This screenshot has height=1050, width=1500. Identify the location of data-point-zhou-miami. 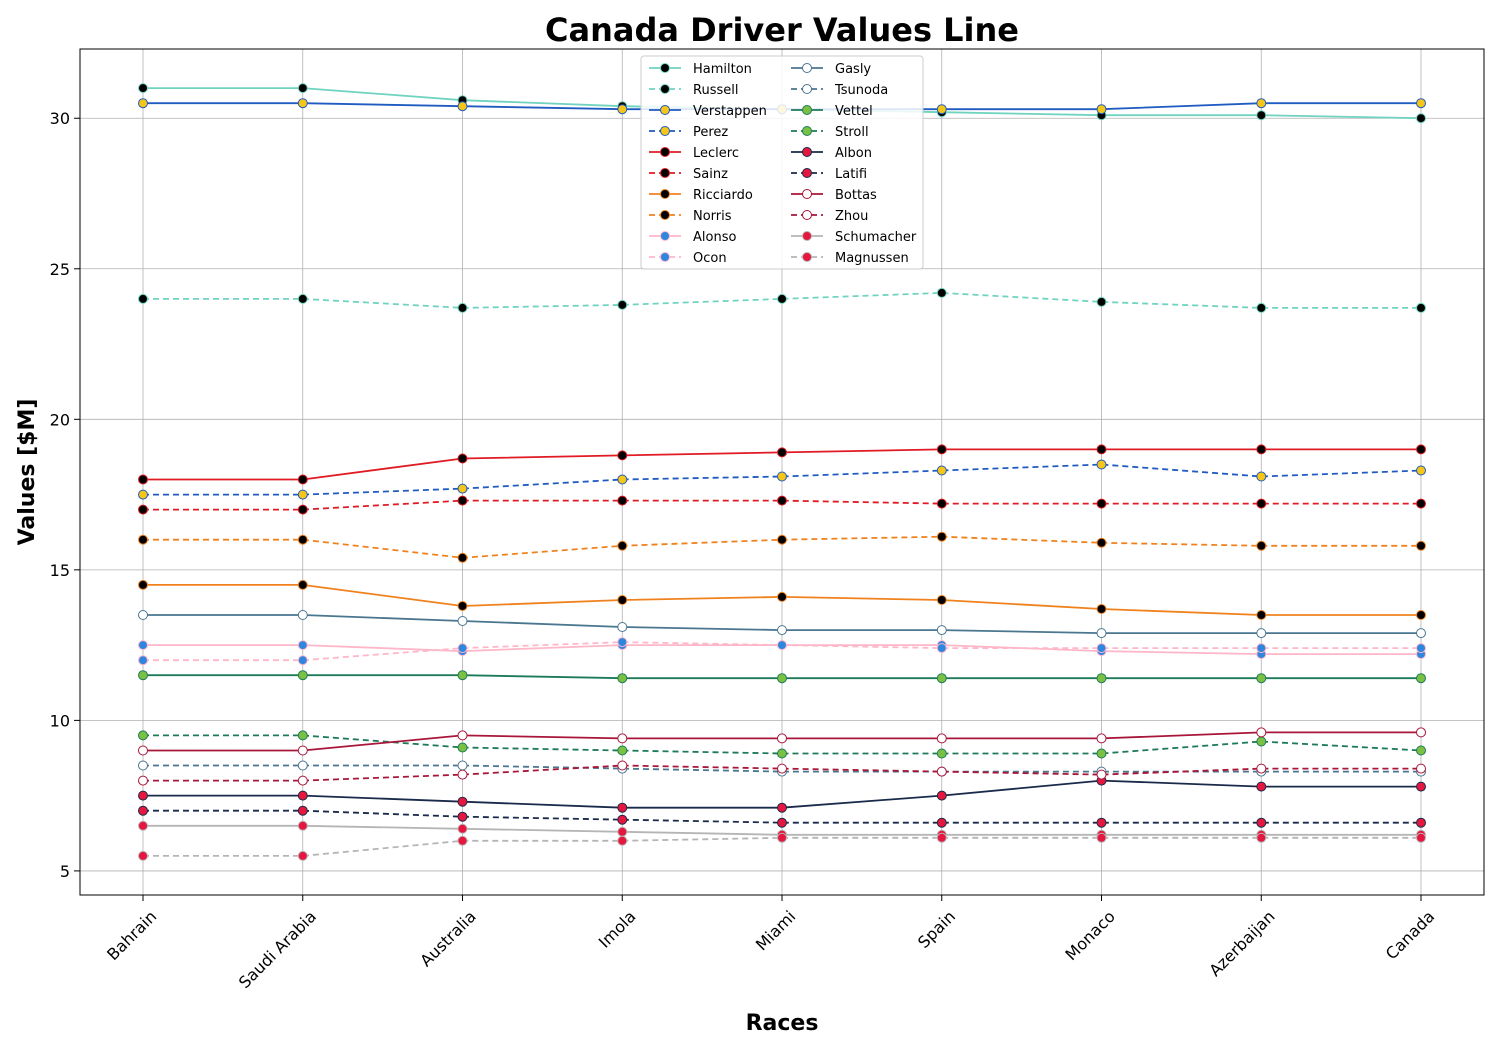
(782, 768).